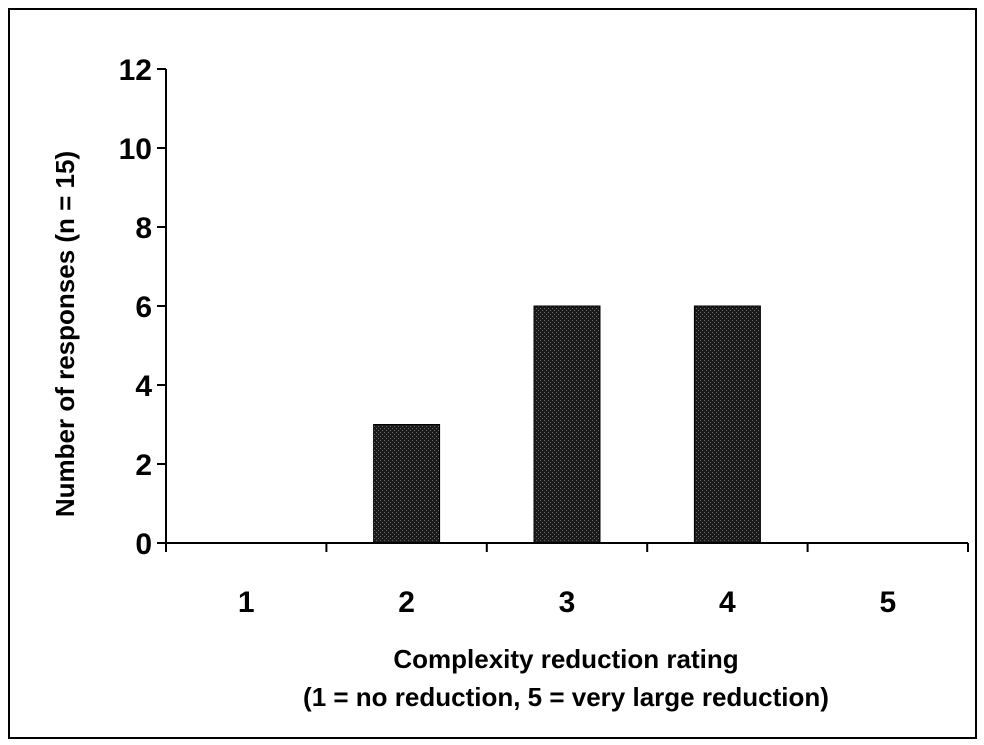 The width and height of the screenshot is (984, 745). What do you see at coordinates (565, 659) in the screenshot?
I see `x-axis-title: Complexity reduction rating` at bounding box center [565, 659].